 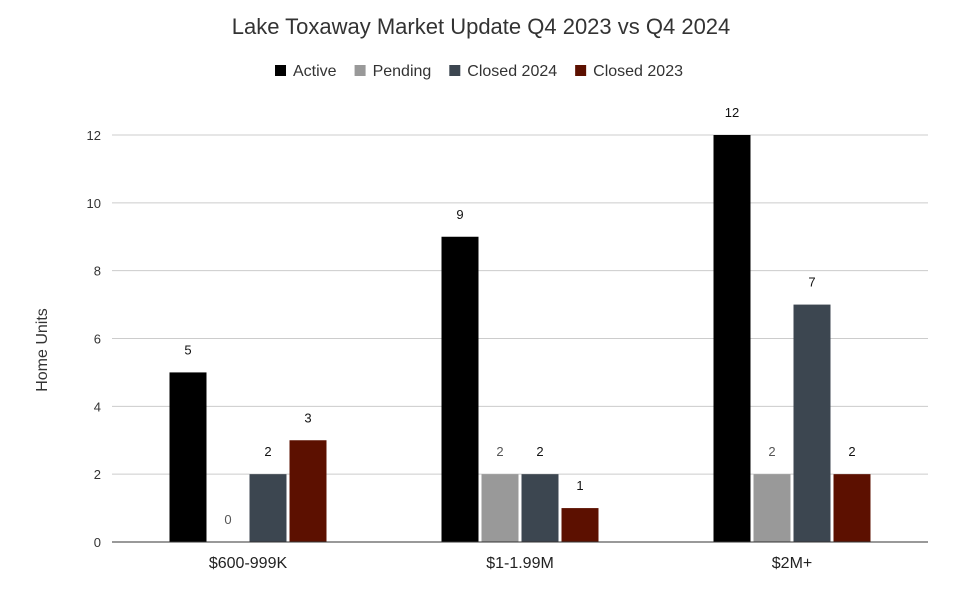 What do you see at coordinates (852, 508) in the screenshot?
I see `bar-closed-2023-2m` at bounding box center [852, 508].